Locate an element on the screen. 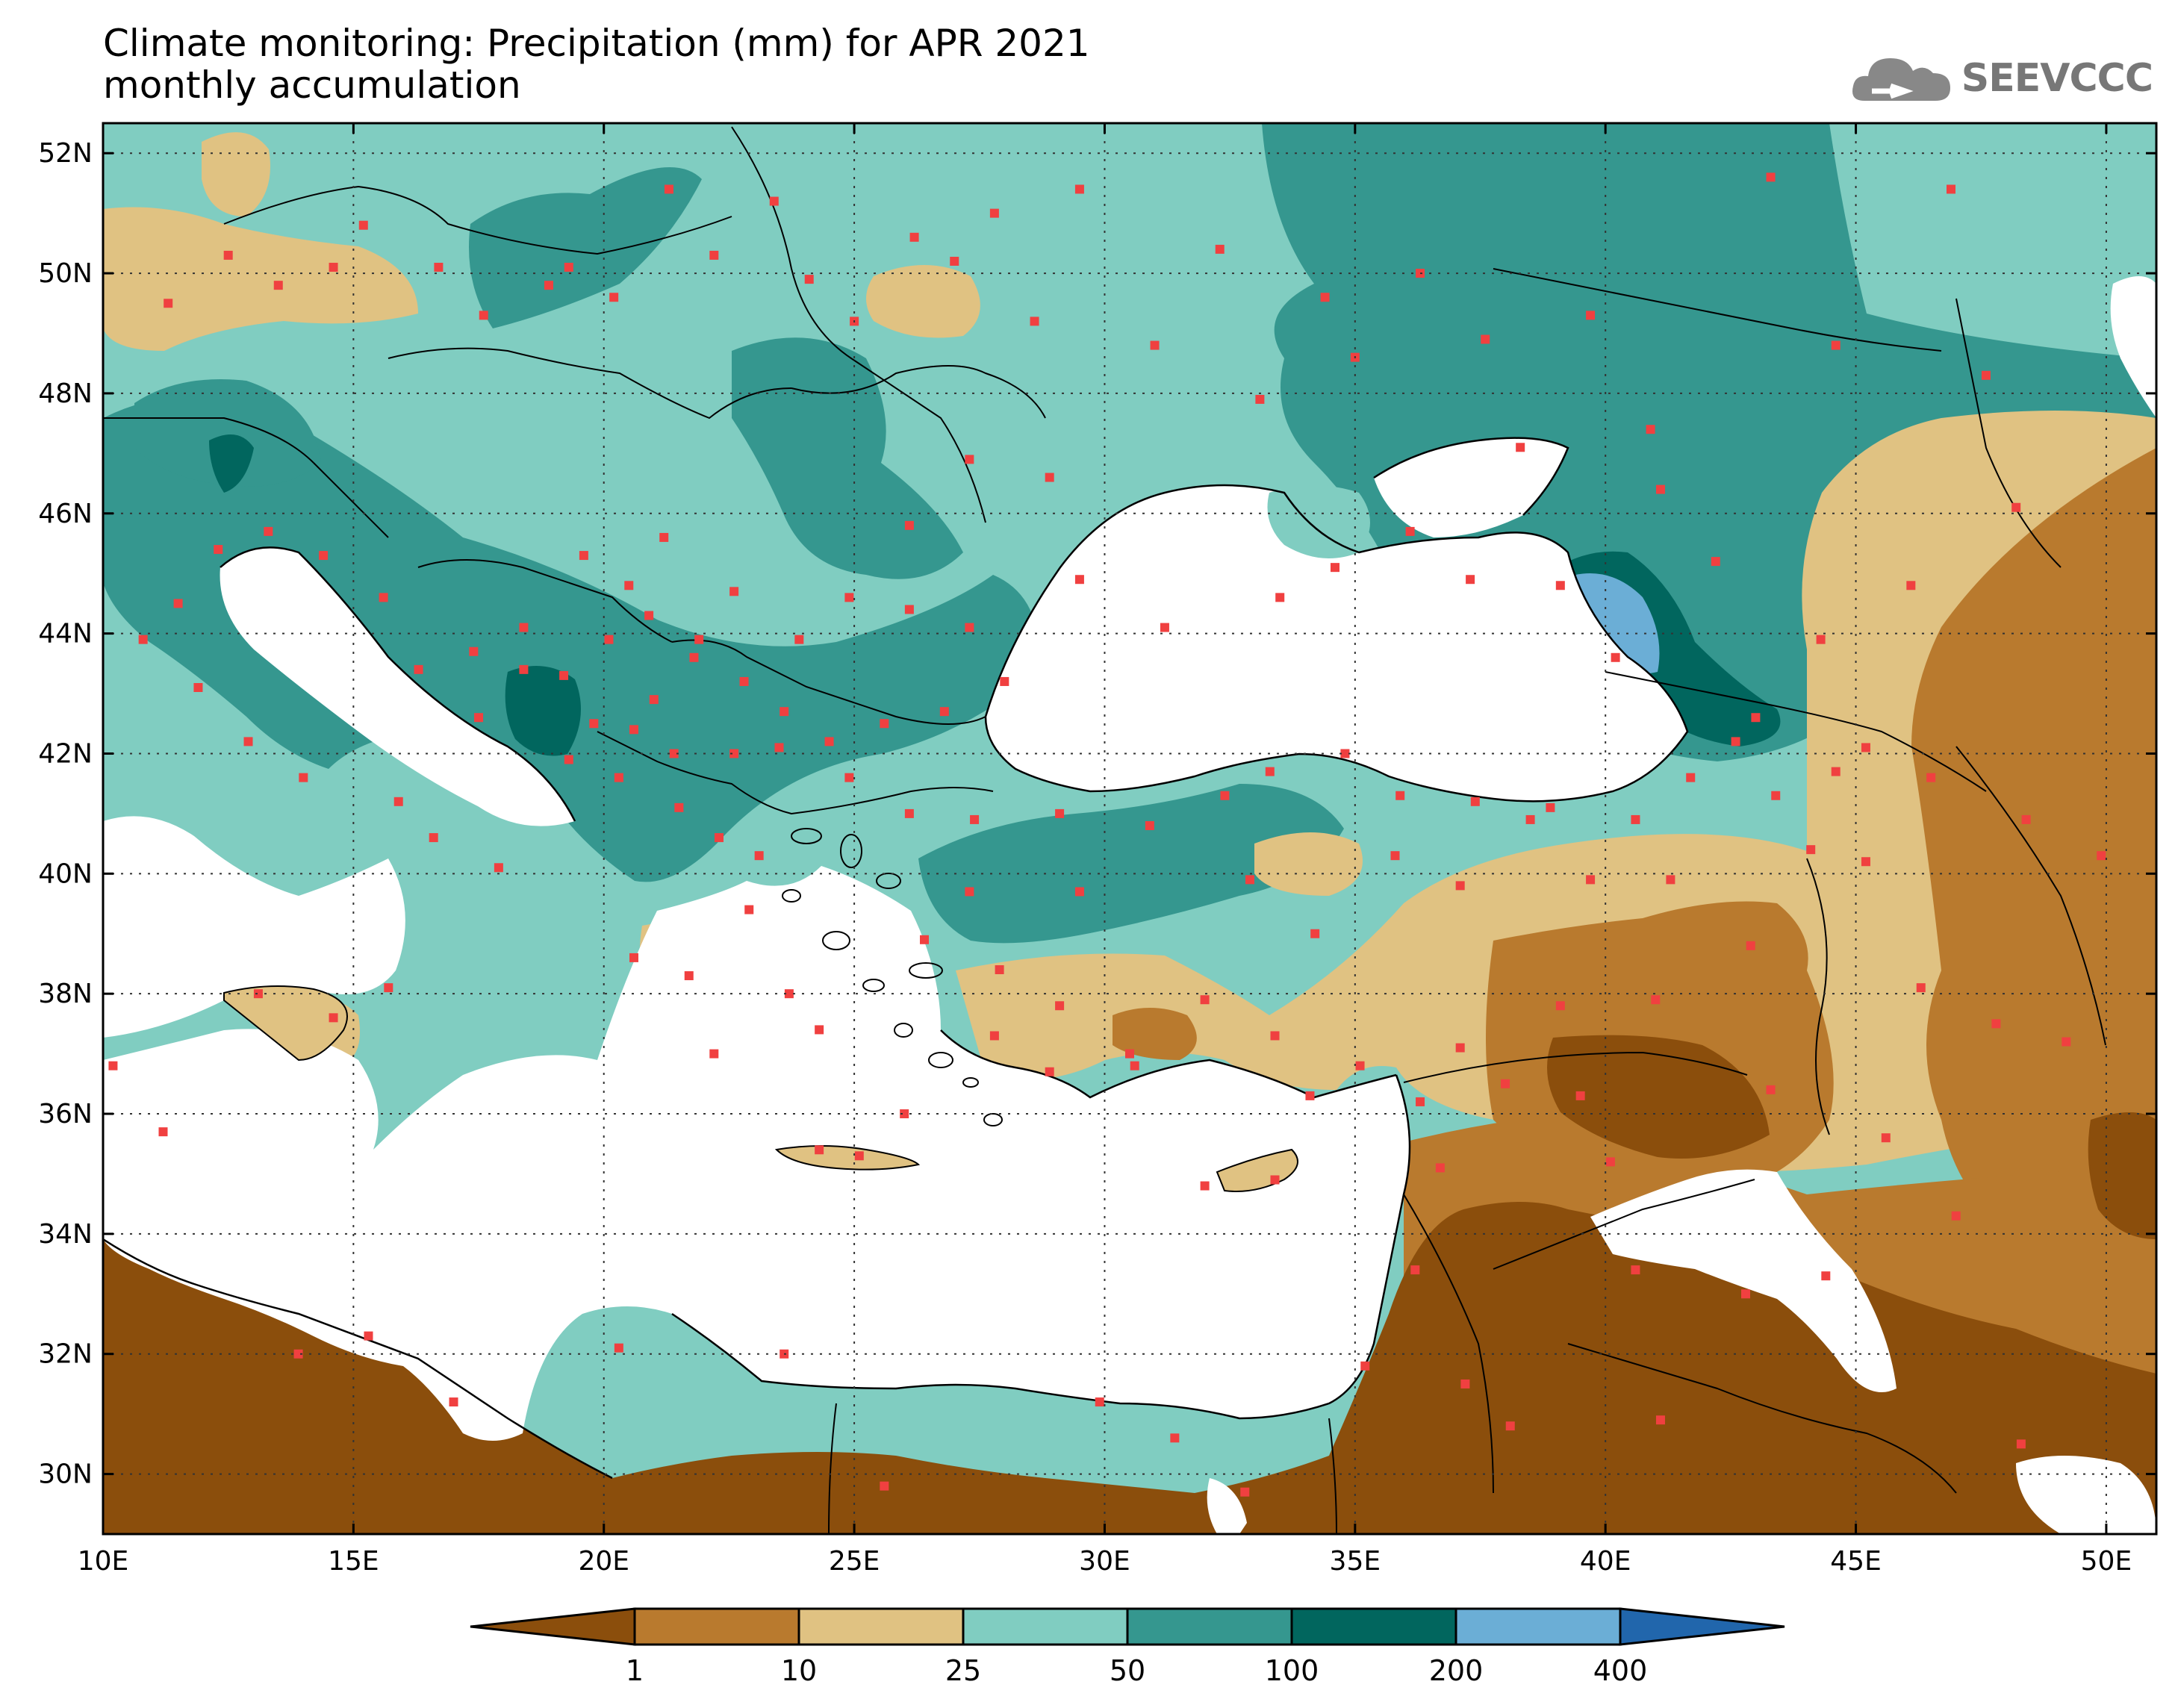  caspian-sea is located at coordinates (2133, 347).